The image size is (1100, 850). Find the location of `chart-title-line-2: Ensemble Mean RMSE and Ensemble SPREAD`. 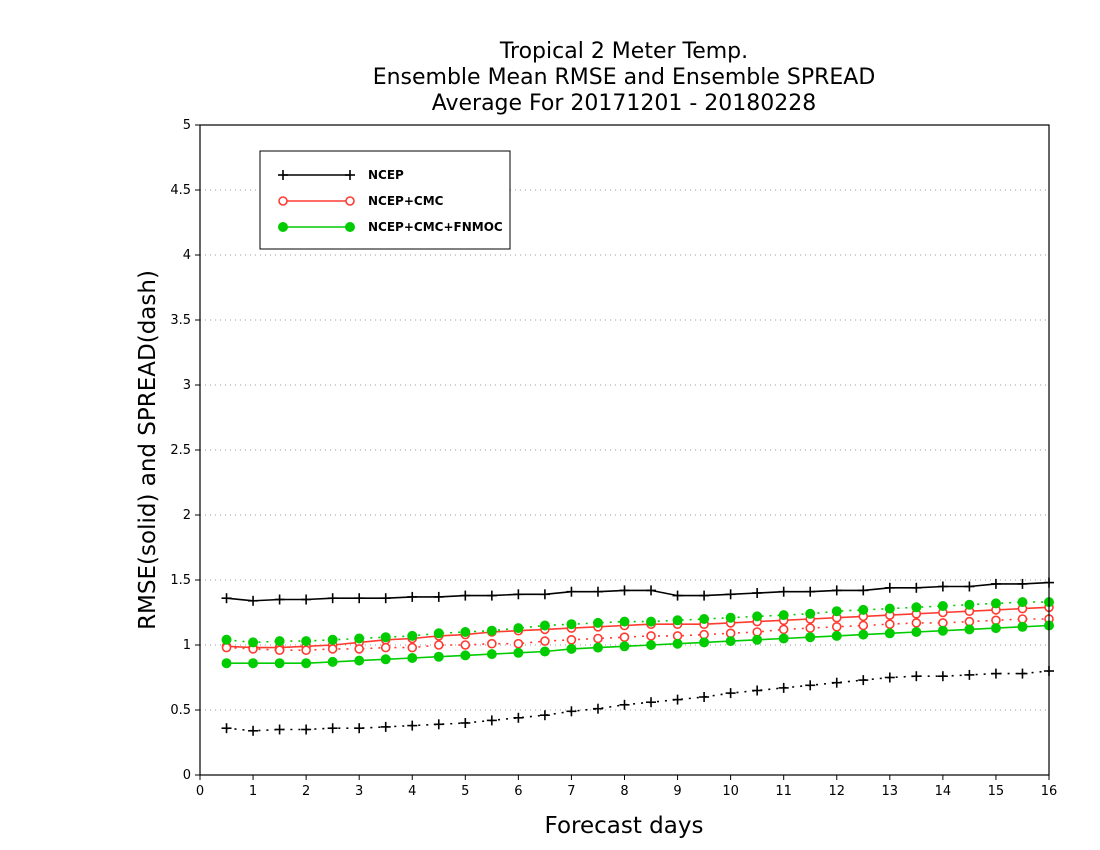

chart-title-line-2: Ensemble Mean RMSE and Ensemble SPREAD is located at coordinates (624, 77).